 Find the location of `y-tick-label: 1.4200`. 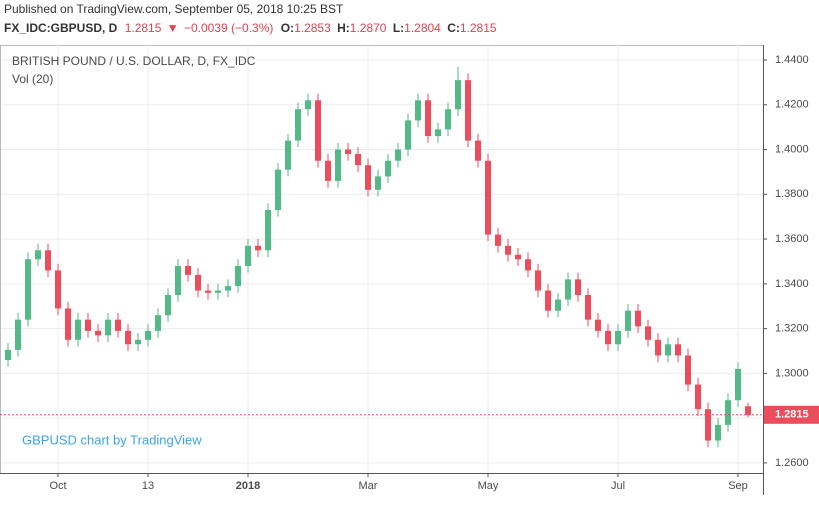

y-tick-label: 1.4200 is located at coordinates (792, 105).